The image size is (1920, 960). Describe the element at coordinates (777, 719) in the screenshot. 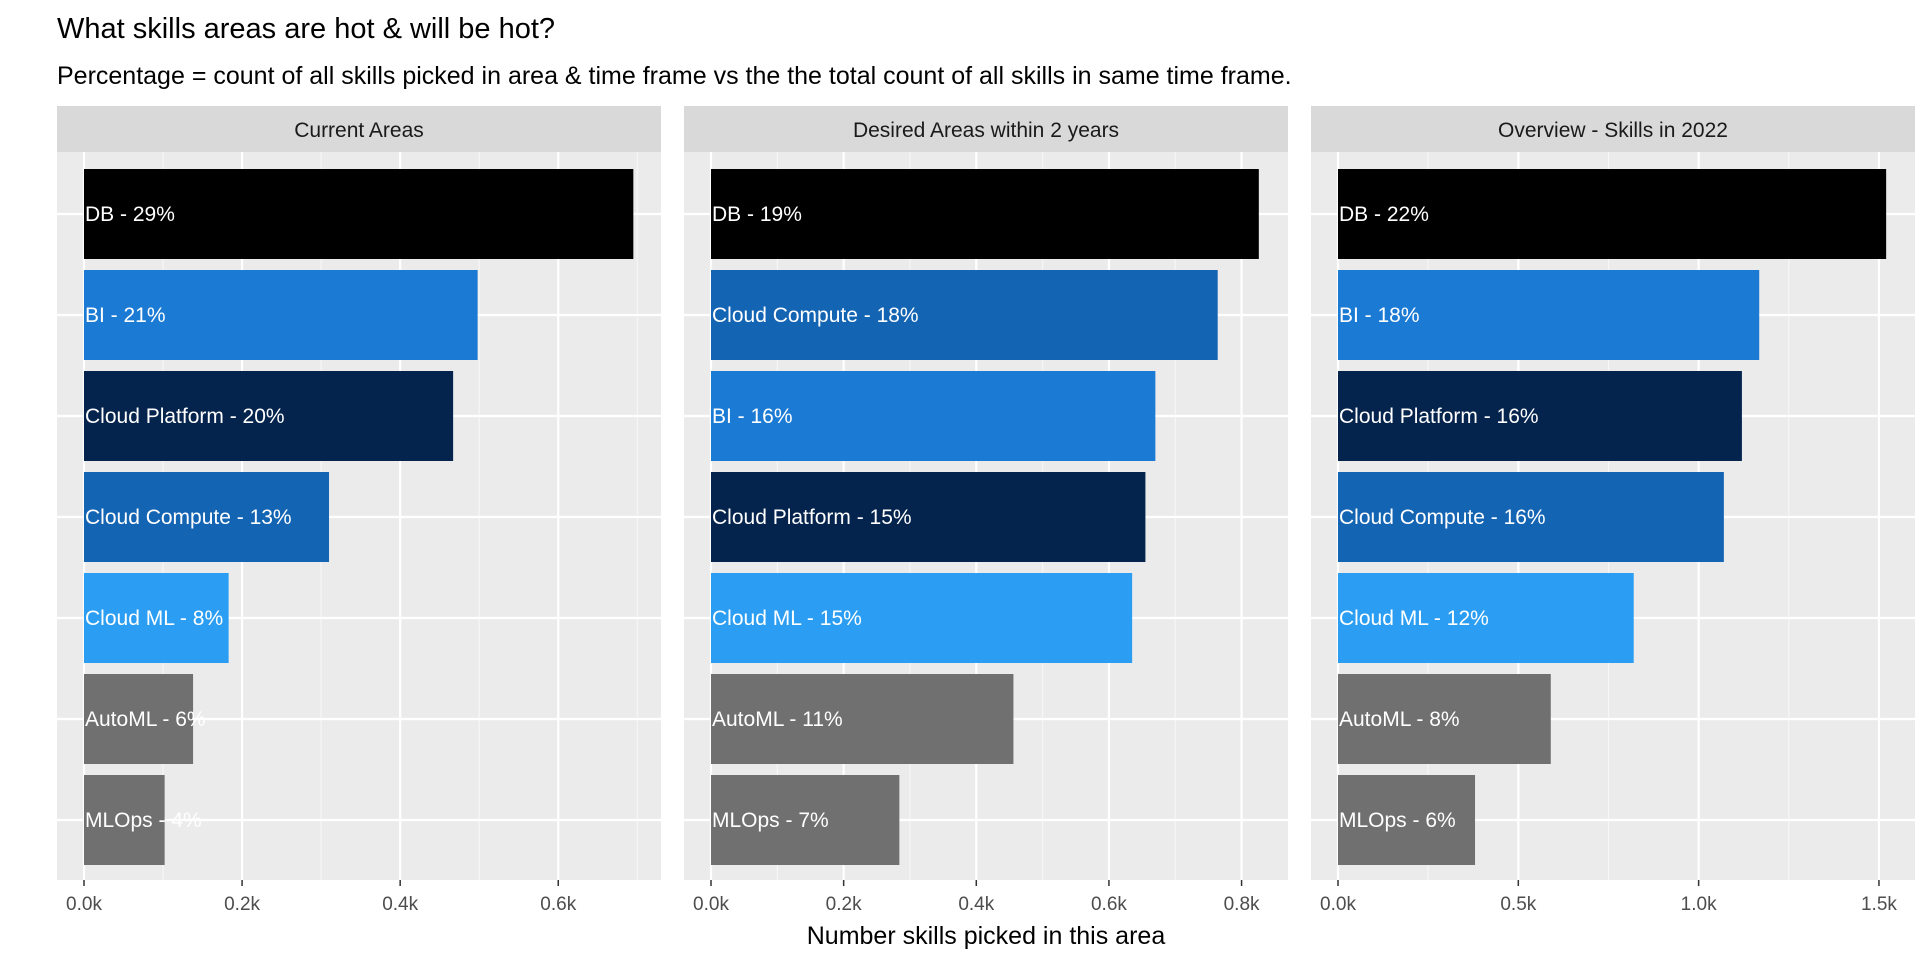

I see `bar-label-automl: AutoML - 11%` at that location.